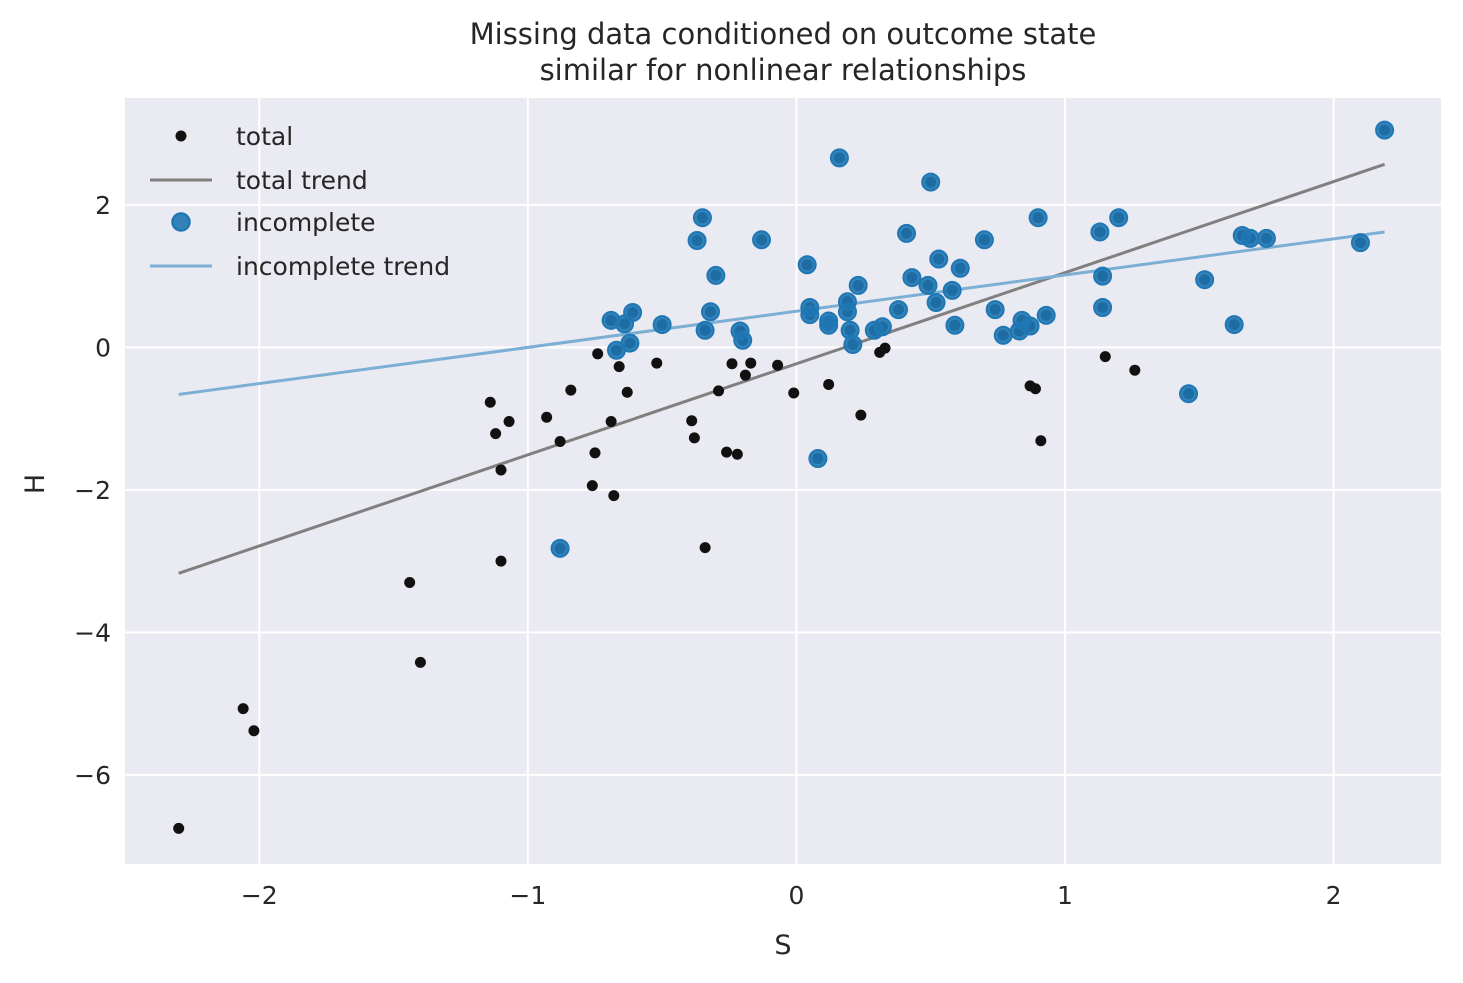  Describe the element at coordinates (103, 205) in the screenshot. I see `y-tick-label: 2` at that location.